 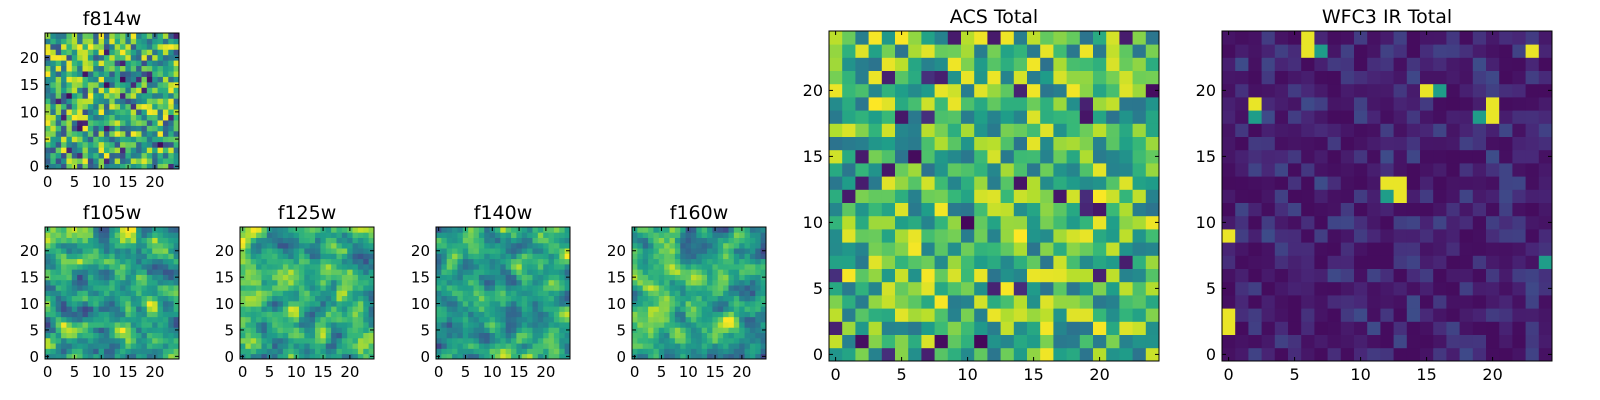 What do you see at coordinates (349, 372) in the screenshot?
I see `x-tick-label: 20` at bounding box center [349, 372].